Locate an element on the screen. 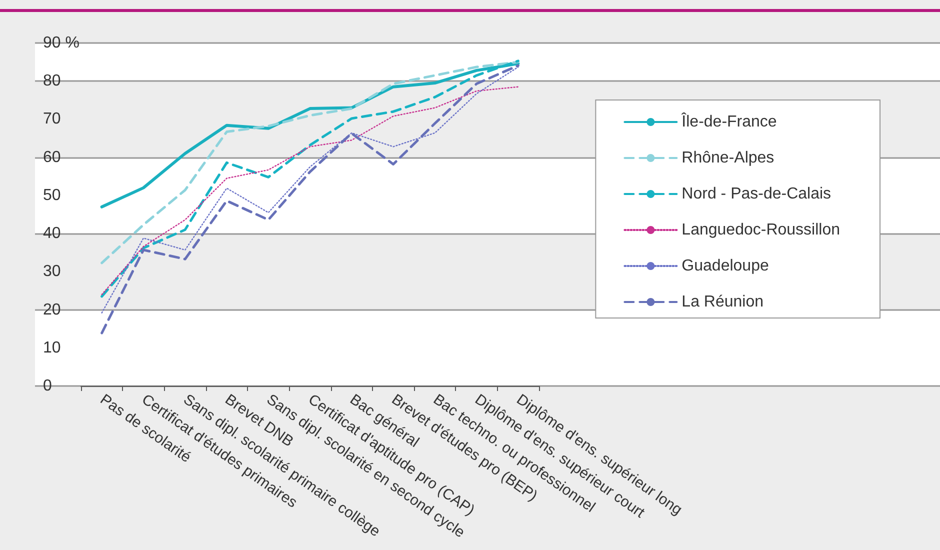 The height and width of the screenshot is (550, 940). legend-label: La Réunion is located at coordinates (723, 302).